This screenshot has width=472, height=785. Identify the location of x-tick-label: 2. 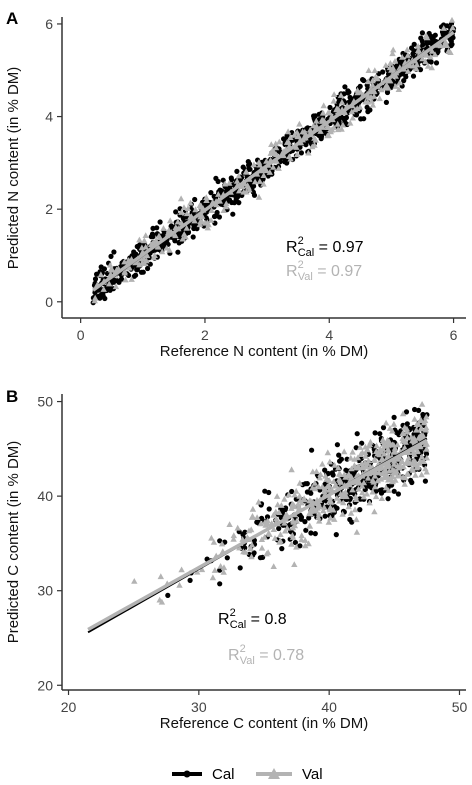
(205, 335).